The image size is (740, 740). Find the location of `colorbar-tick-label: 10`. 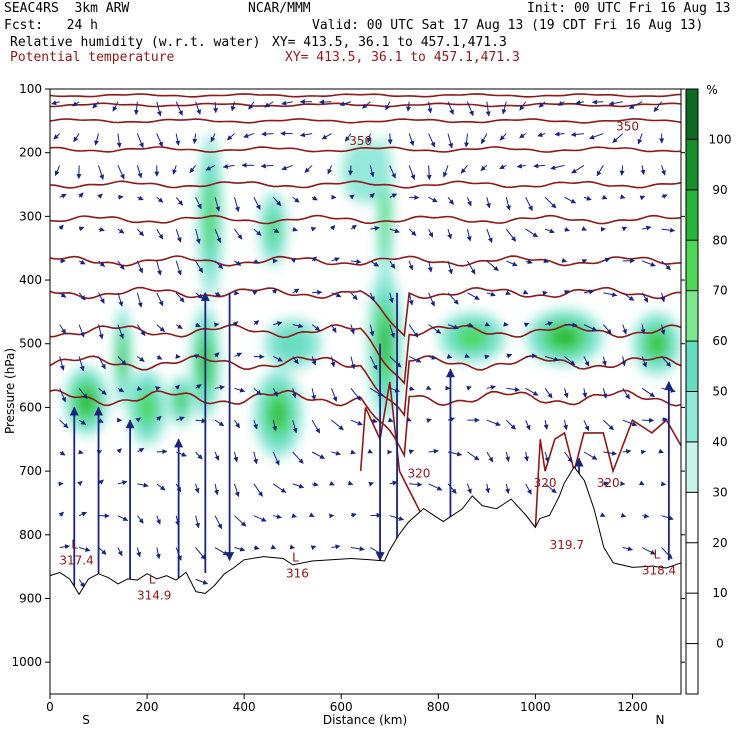

colorbar-tick-label: 10 is located at coordinates (719, 593).